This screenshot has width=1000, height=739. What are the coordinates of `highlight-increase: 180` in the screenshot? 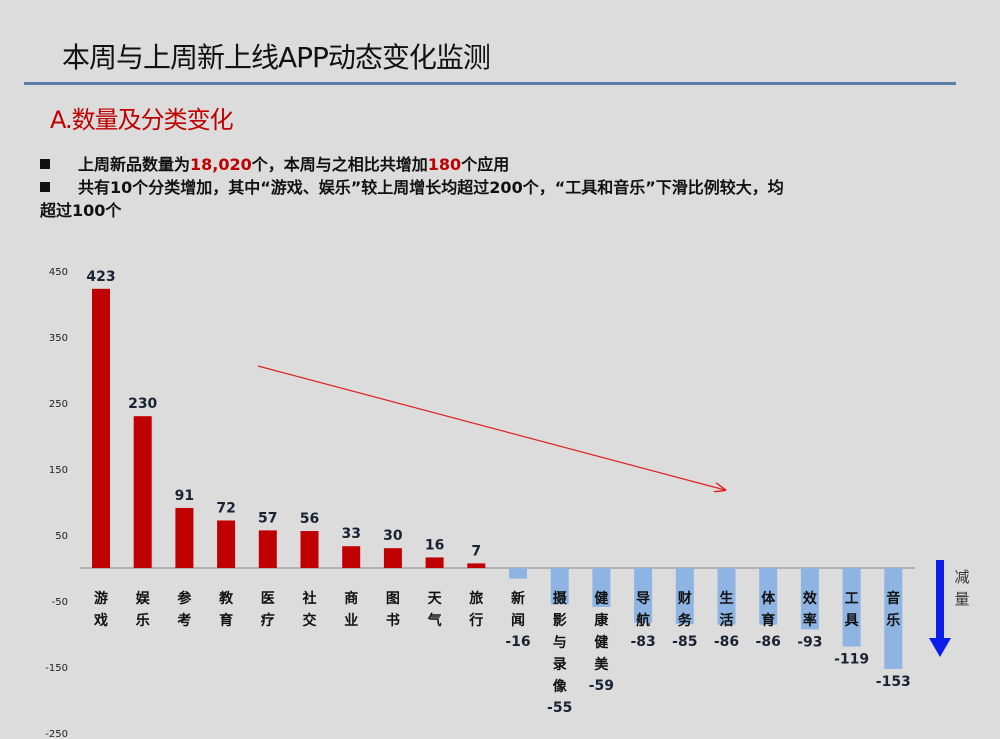 It's located at (444, 164).